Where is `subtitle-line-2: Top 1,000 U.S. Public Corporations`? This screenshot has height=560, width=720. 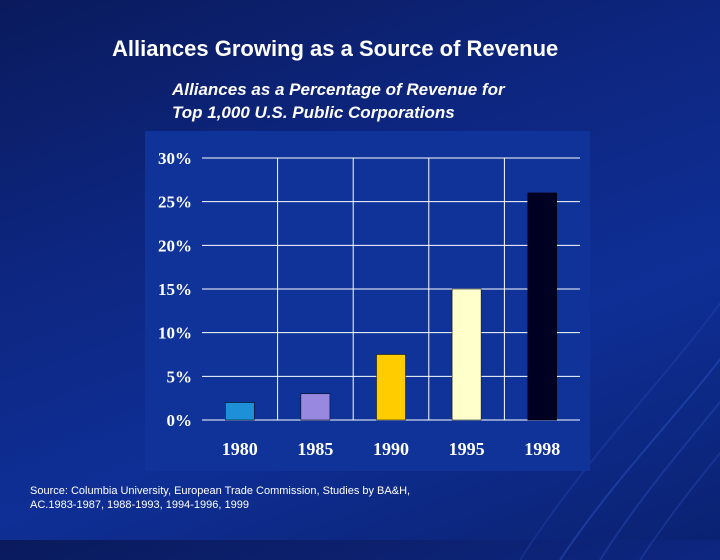
subtitle-line-2: Top 1,000 U.S. Public Corporations is located at coordinates (313, 112).